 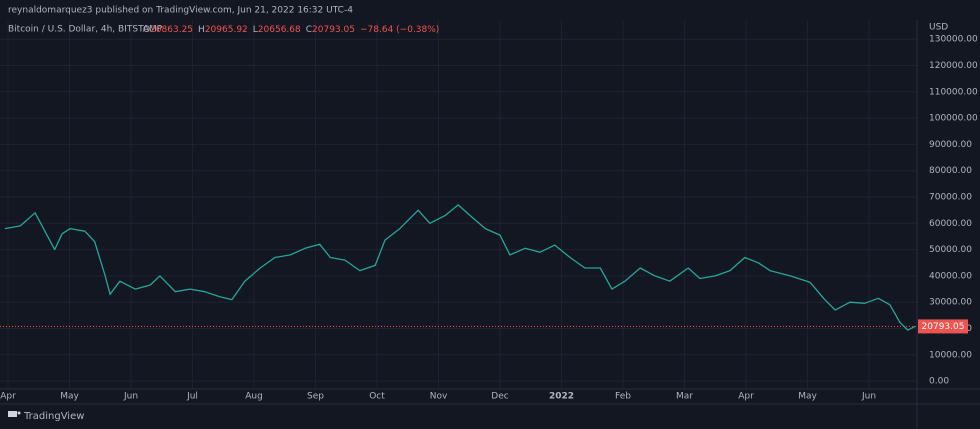 What do you see at coordinates (14, 414) in the screenshot?
I see `tv-logo` at bounding box center [14, 414].